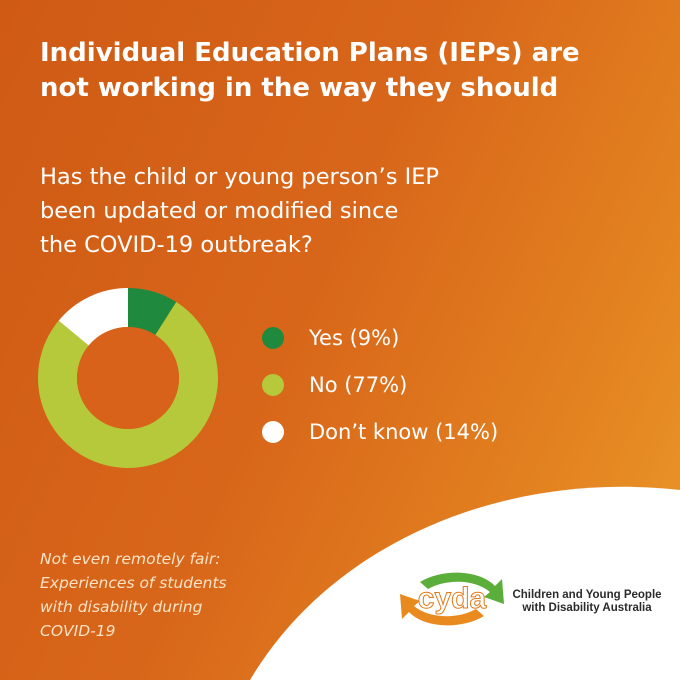 The height and width of the screenshot is (680, 680). I want to click on legend-item-yes: Yes (9%), so click(380, 337).